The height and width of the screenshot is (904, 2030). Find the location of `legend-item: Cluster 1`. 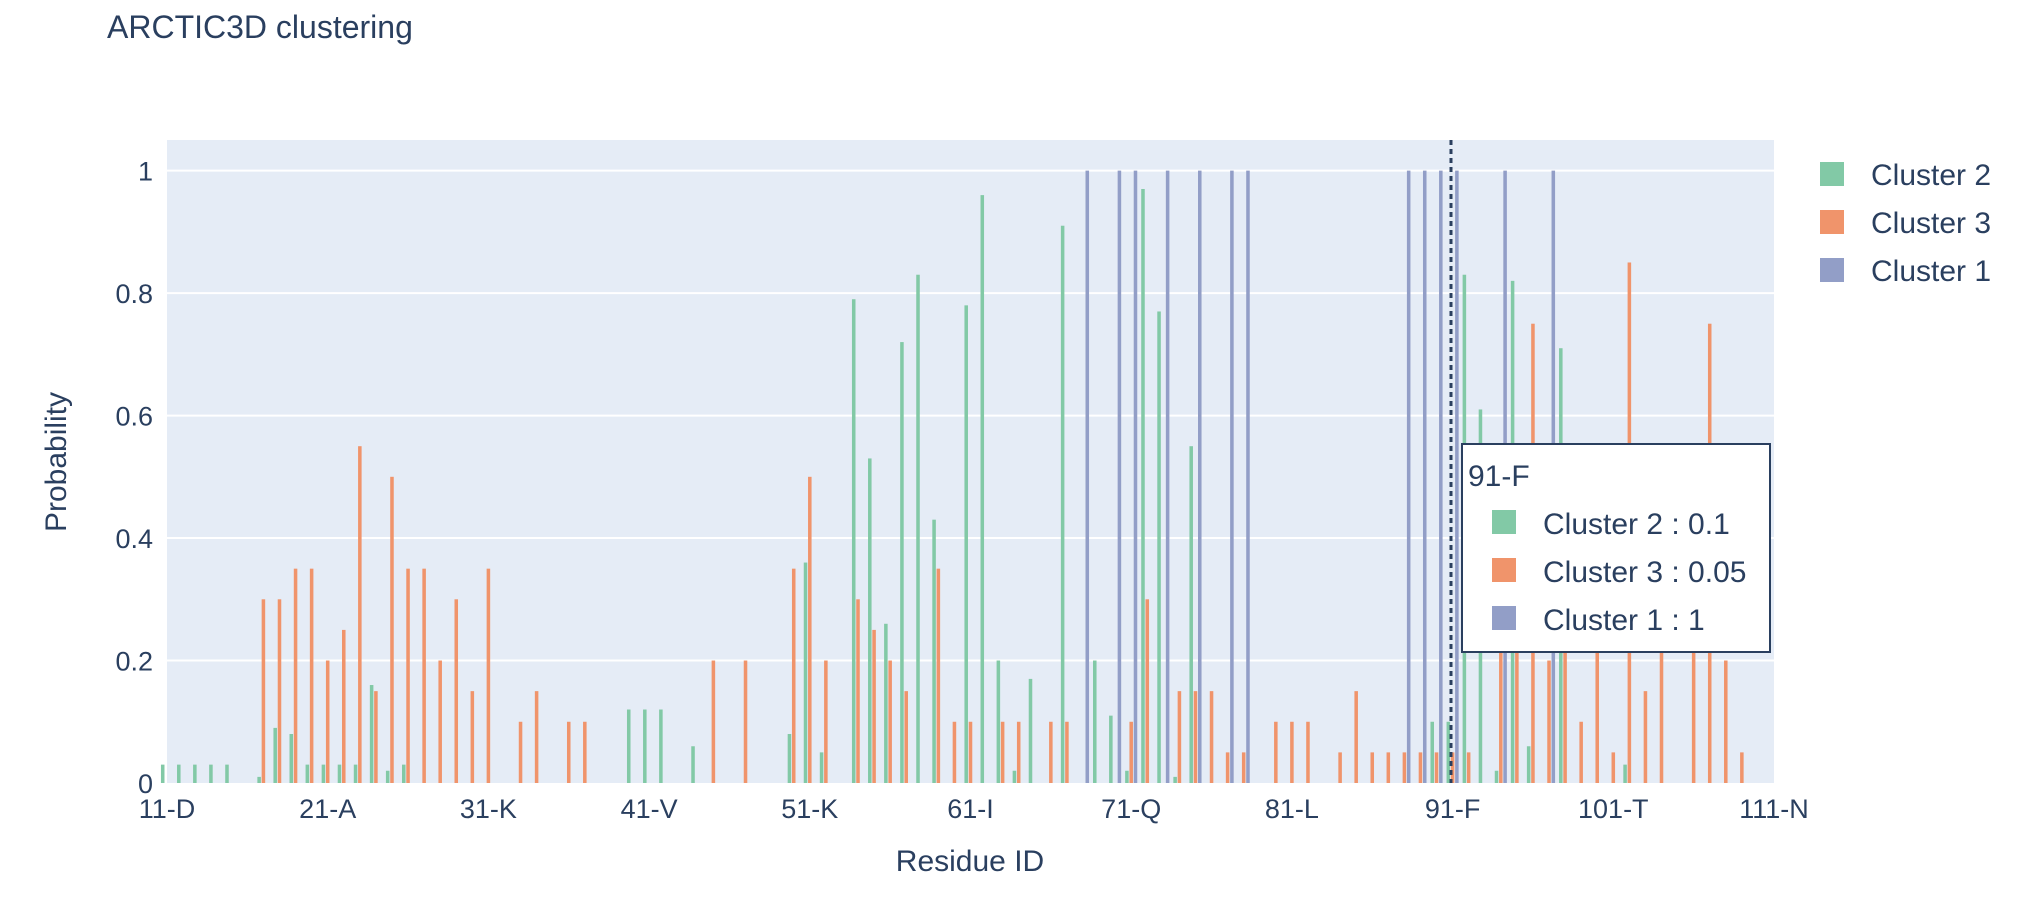

legend-item: Cluster 1 is located at coordinates (1905, 271).